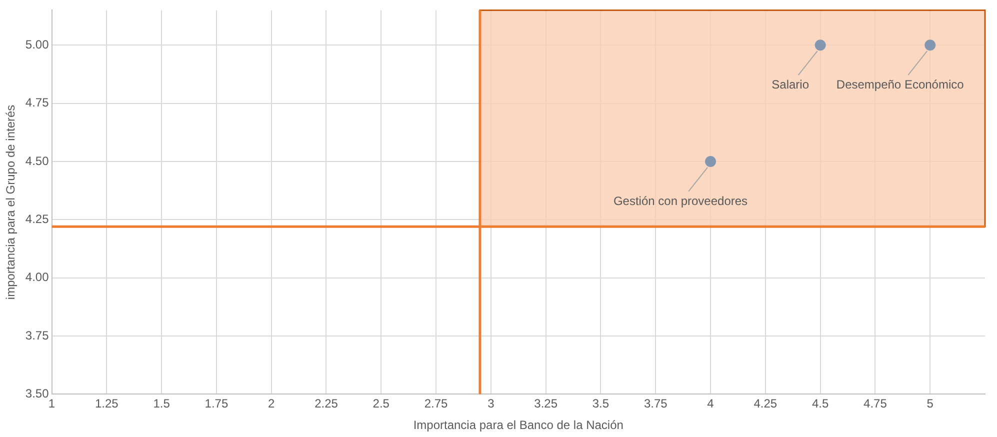 The height and width of the screenshot is (437, 997). Describe the element at coordinates (11, 202) in the screenshot. I see `y-axis-title: importancia para el Grupo de interés` at that location.